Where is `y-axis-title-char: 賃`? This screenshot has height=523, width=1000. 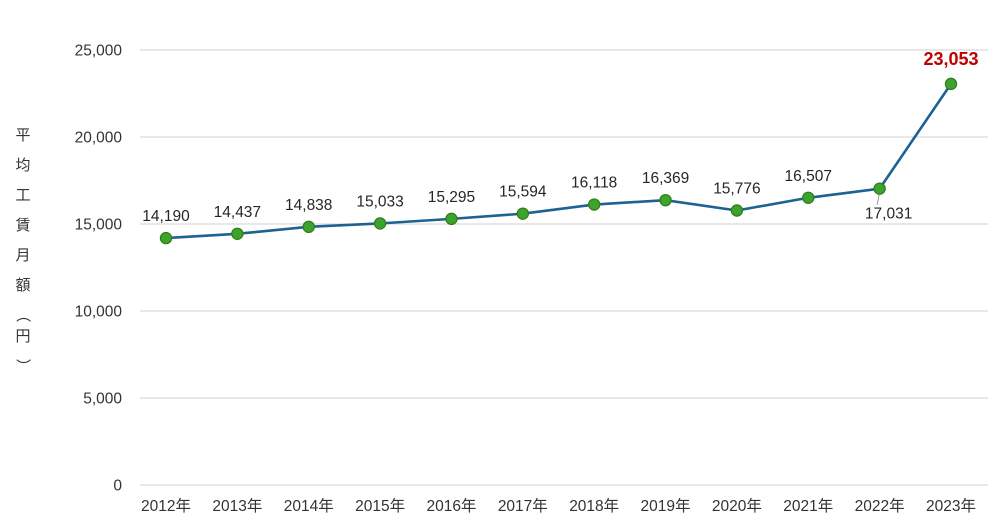 y-axis-title-char: 賃 is located at coordinates (22, 225).